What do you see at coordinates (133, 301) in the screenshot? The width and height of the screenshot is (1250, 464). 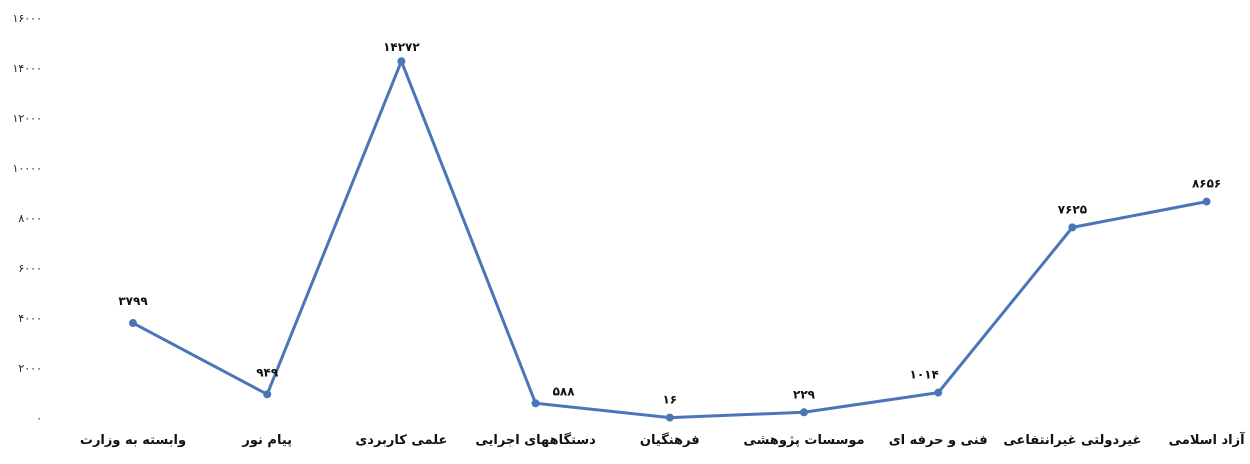 I see `data-label: ۳۷۹۹` at bounding box center [133, 301].